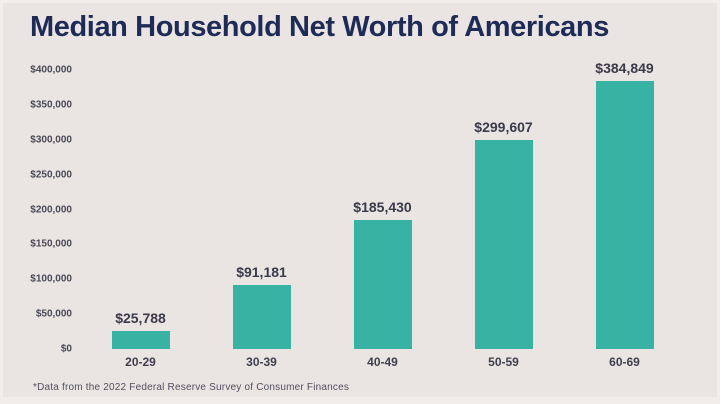 The width and height of the screenshot is (720, 404). Describe the element at coordinates (51, 140) in the screenshot. I see `y-tick-label: $300,000` at that location.